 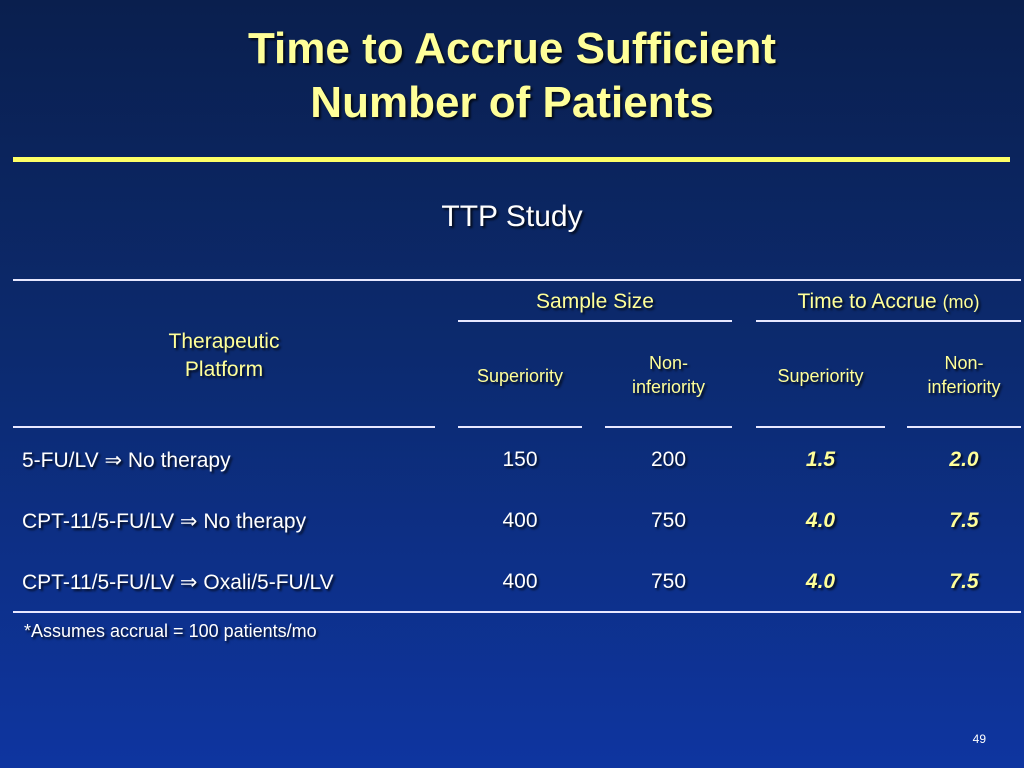 What do you see at coordinates (512, 216) in the screenshot?
I see `table-caption: TTP Study` at bounding box center [512, 216].